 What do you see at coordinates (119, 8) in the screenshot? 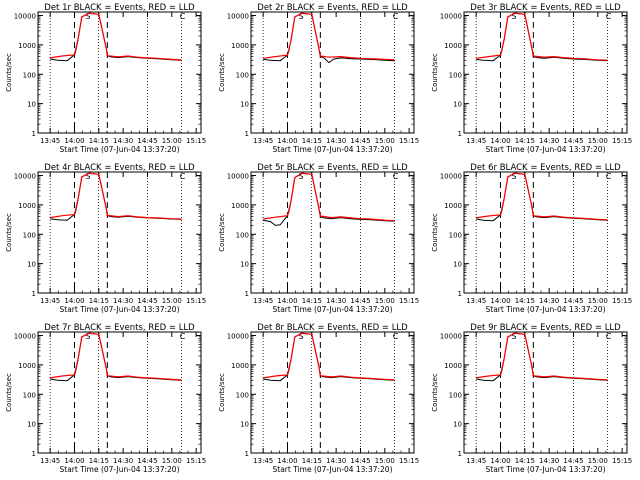
I see `panel-title: Det 1r BLACK = Events, RED = LLD` at bounding box center [119, 8].